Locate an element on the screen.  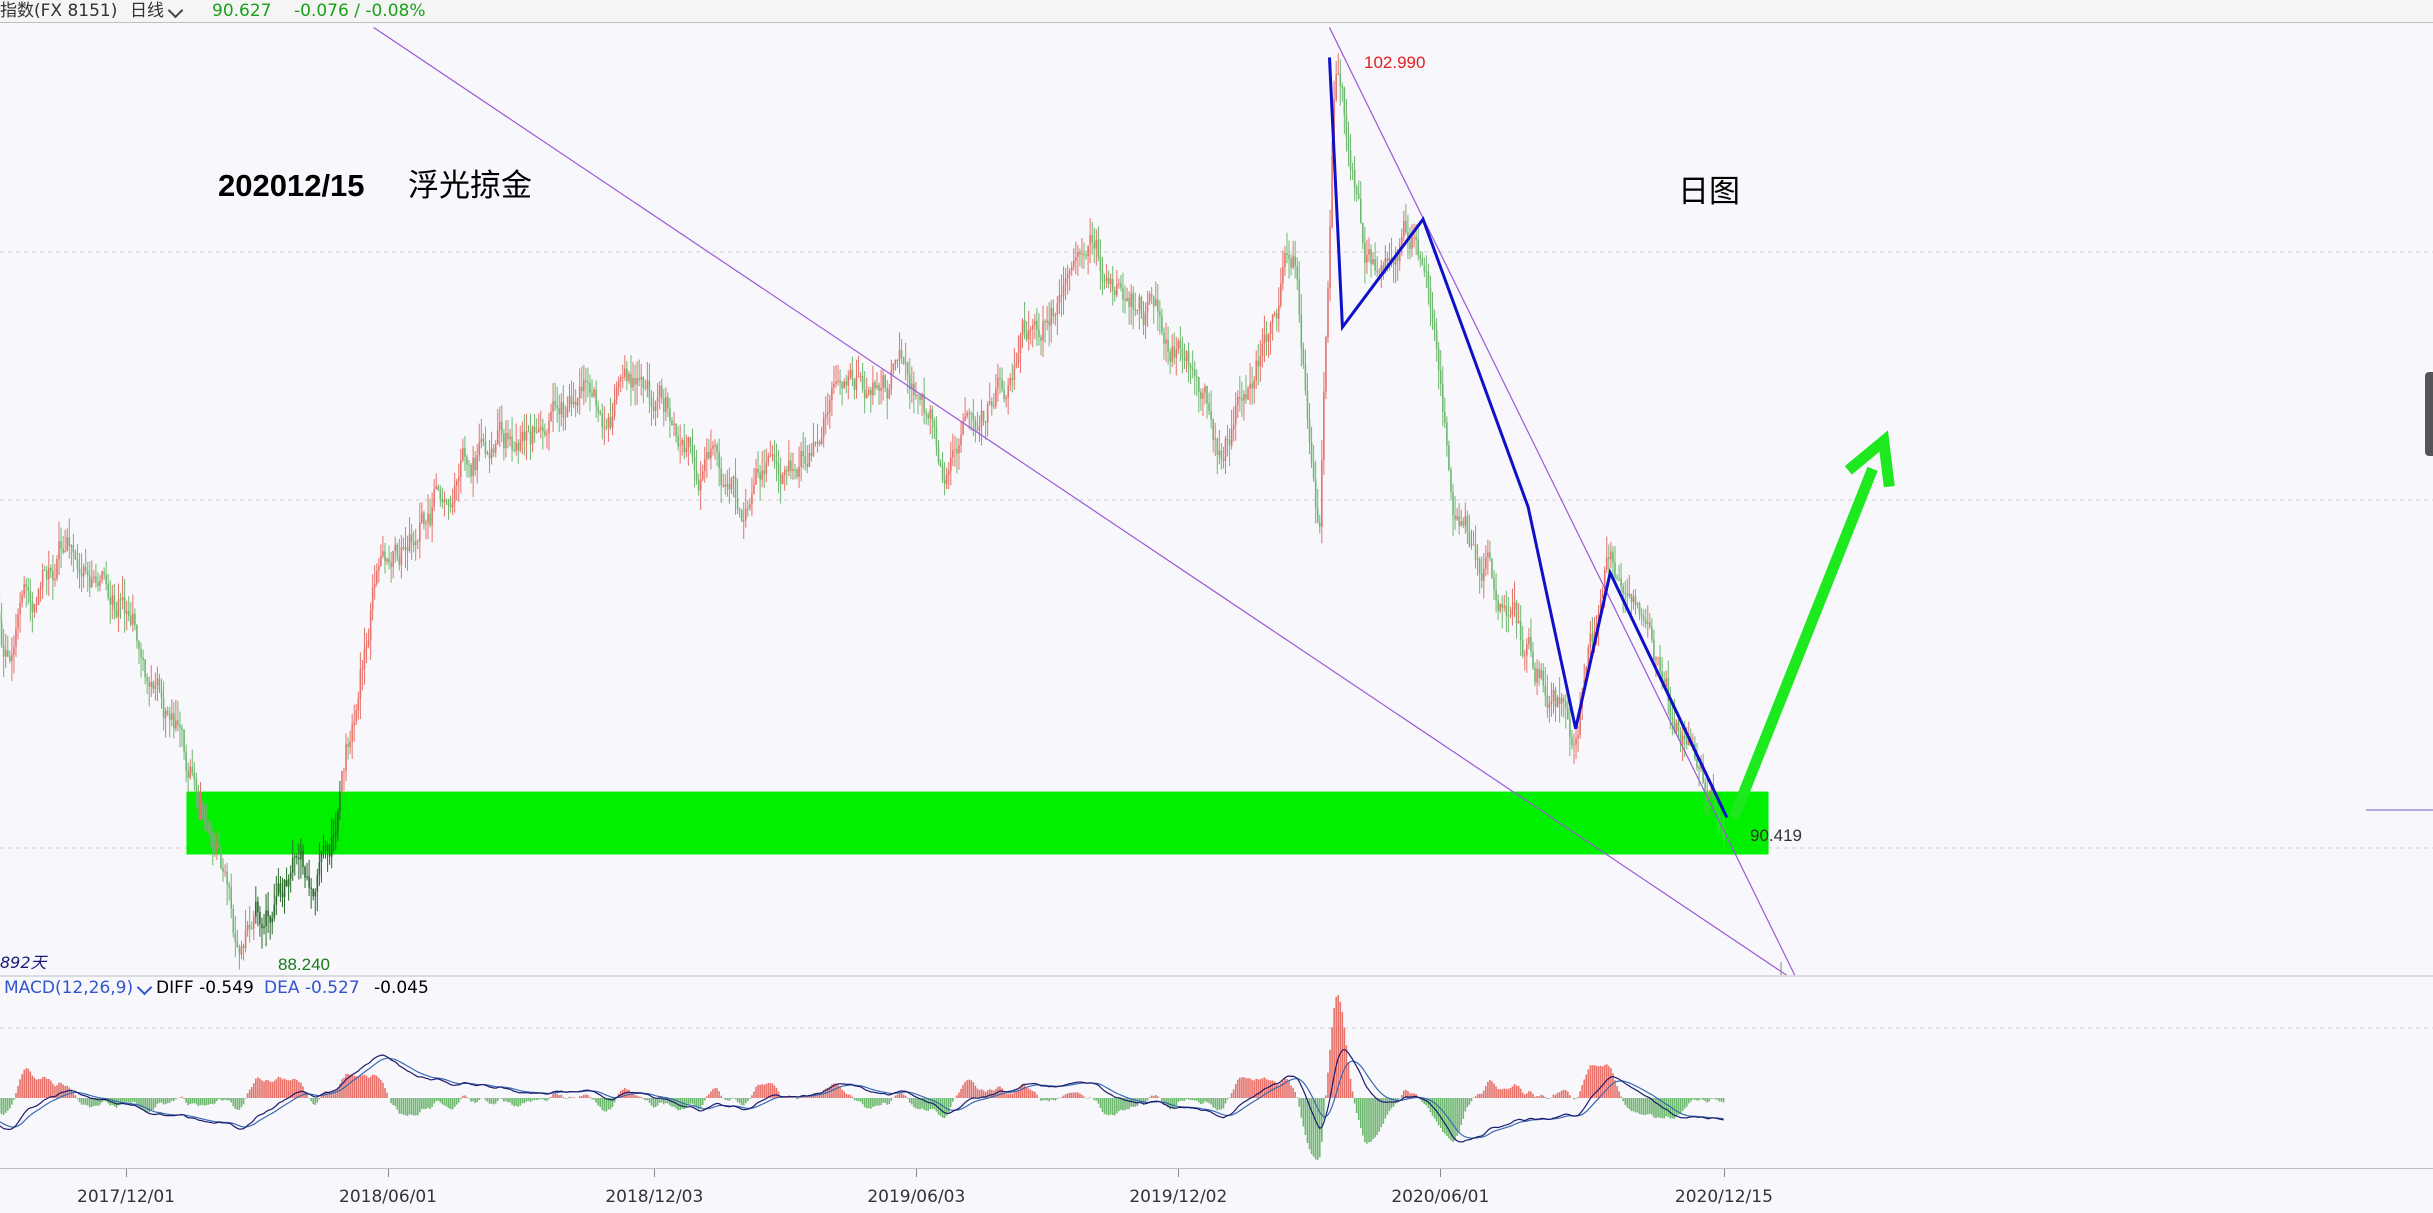
date-title: 202012/15 is located at coordinates (291, 185).